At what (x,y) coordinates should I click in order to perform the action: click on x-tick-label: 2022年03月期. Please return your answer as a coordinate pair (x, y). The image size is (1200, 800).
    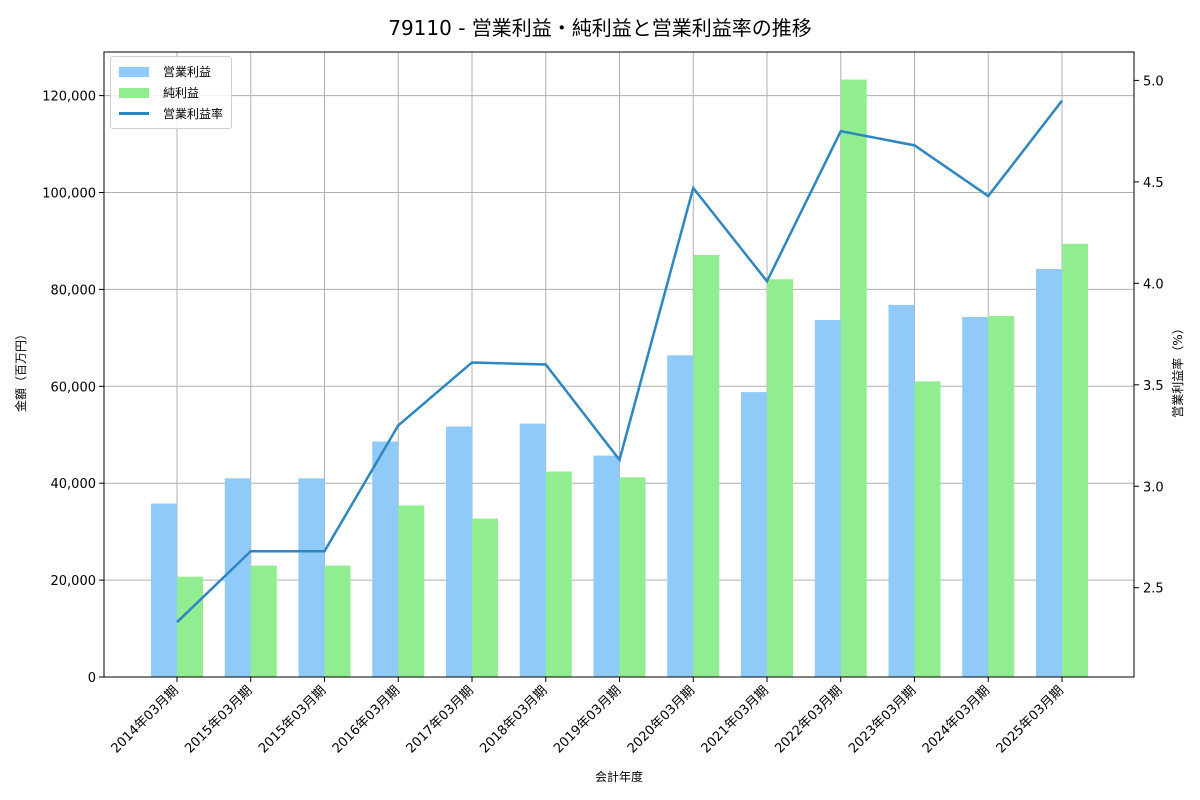
    Looking at the image, I should click on (808, 719).